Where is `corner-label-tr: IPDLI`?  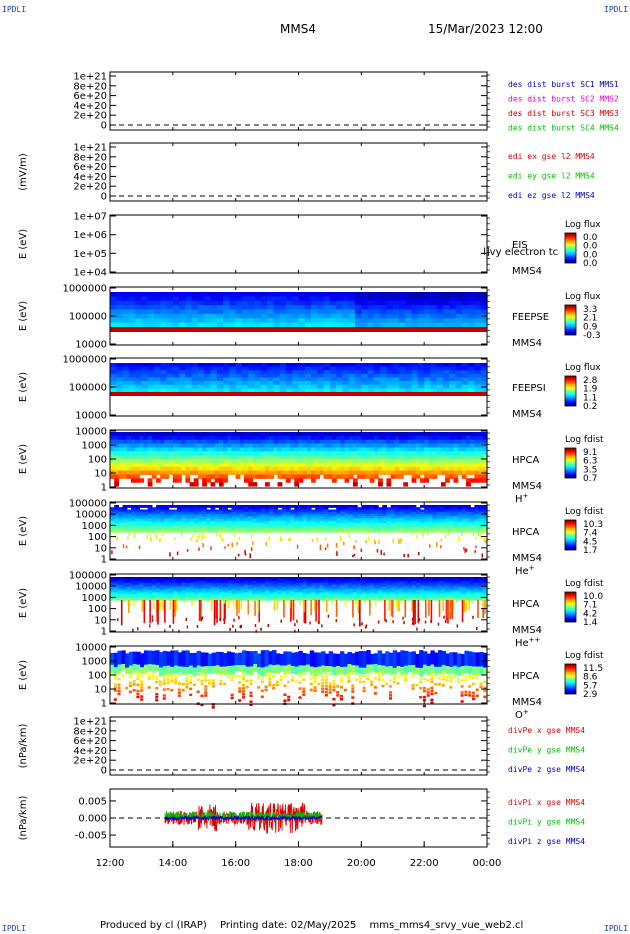 corner-label-tr: IPDLI is located at coordinates (616, 9).